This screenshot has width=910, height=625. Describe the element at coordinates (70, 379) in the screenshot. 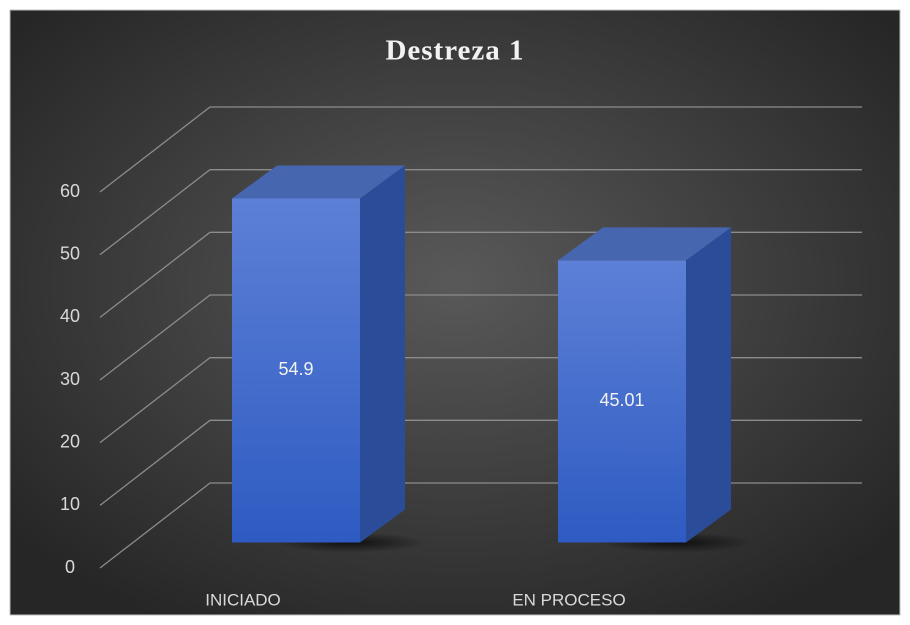

I see `y-tick-label: 30` at that location.